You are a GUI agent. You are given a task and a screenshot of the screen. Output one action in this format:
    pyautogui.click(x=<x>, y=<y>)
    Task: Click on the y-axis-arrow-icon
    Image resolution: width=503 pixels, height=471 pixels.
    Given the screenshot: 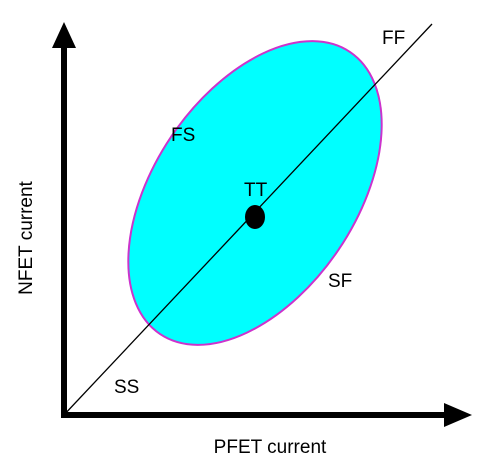 What is the action you would take?
    pyautogui.click(x=64, y=35)
    